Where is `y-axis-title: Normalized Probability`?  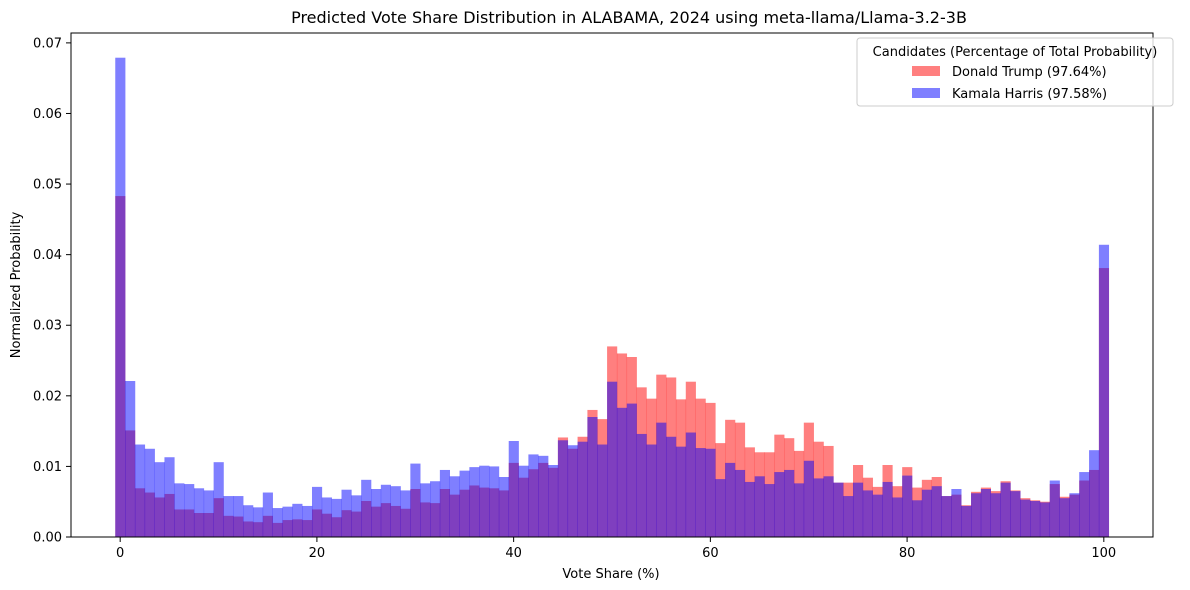 y-axis-title: Normalized Probability is located at coordinates (16, 284).